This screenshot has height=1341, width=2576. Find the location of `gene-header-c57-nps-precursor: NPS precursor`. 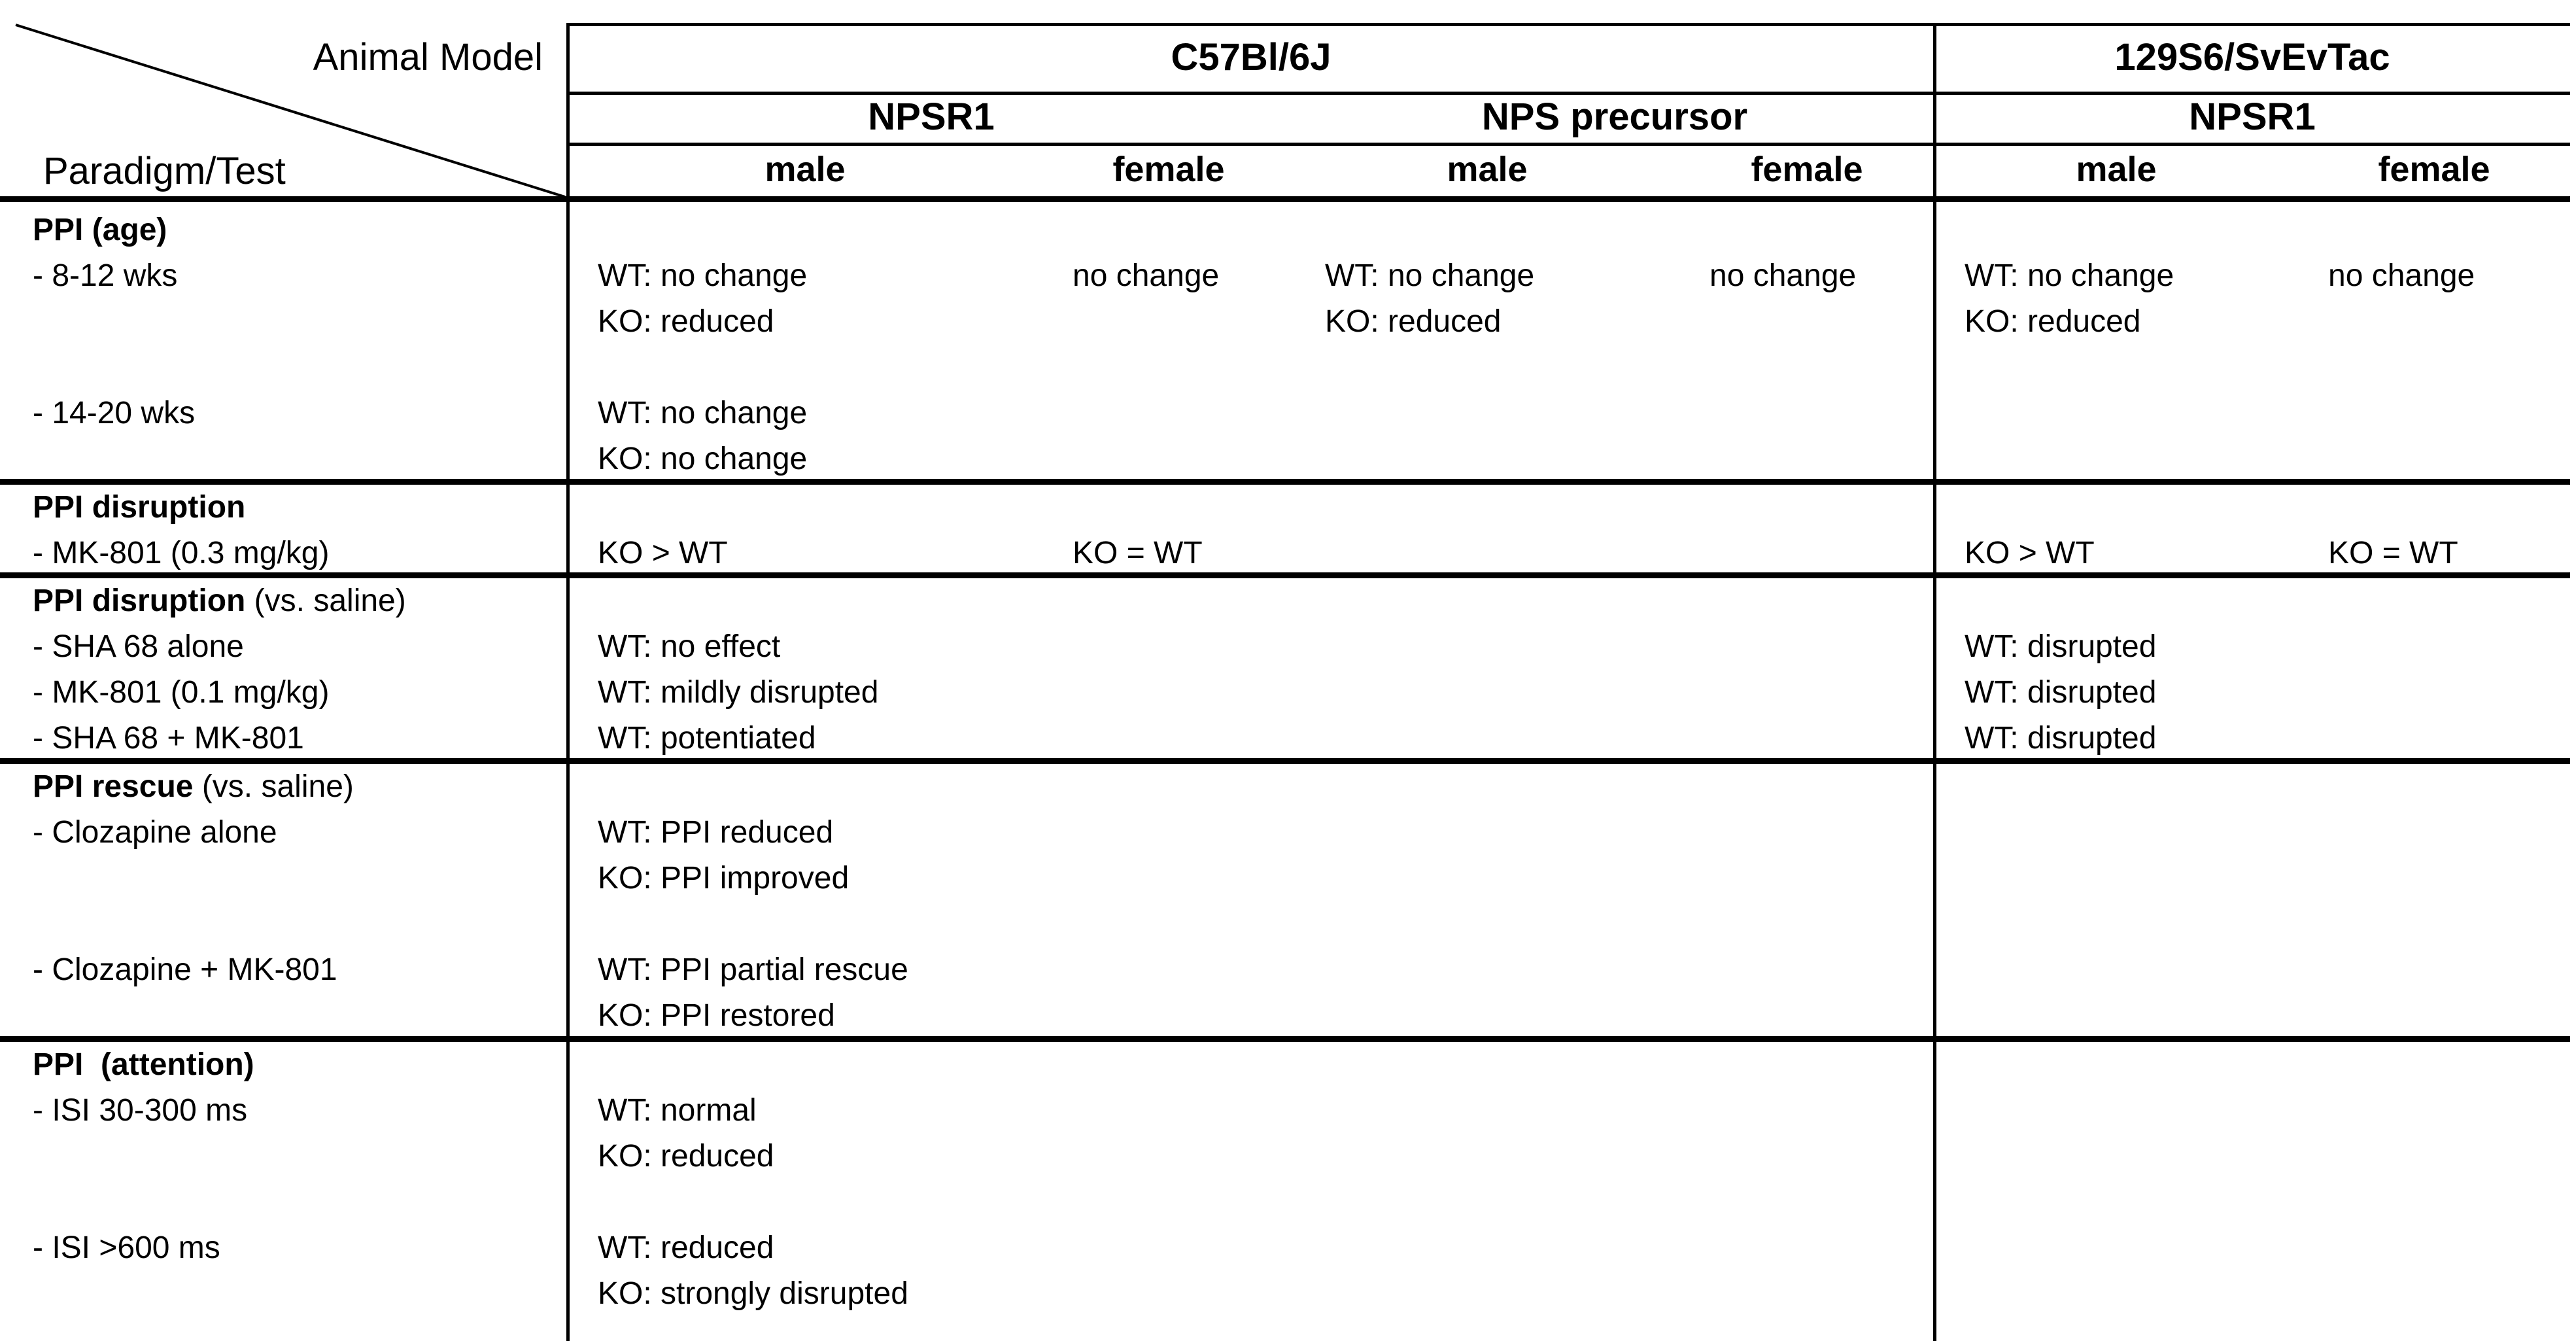

gene-header-c57-nps-precursor: NPS precursor is located at coordinates (1615, 117).